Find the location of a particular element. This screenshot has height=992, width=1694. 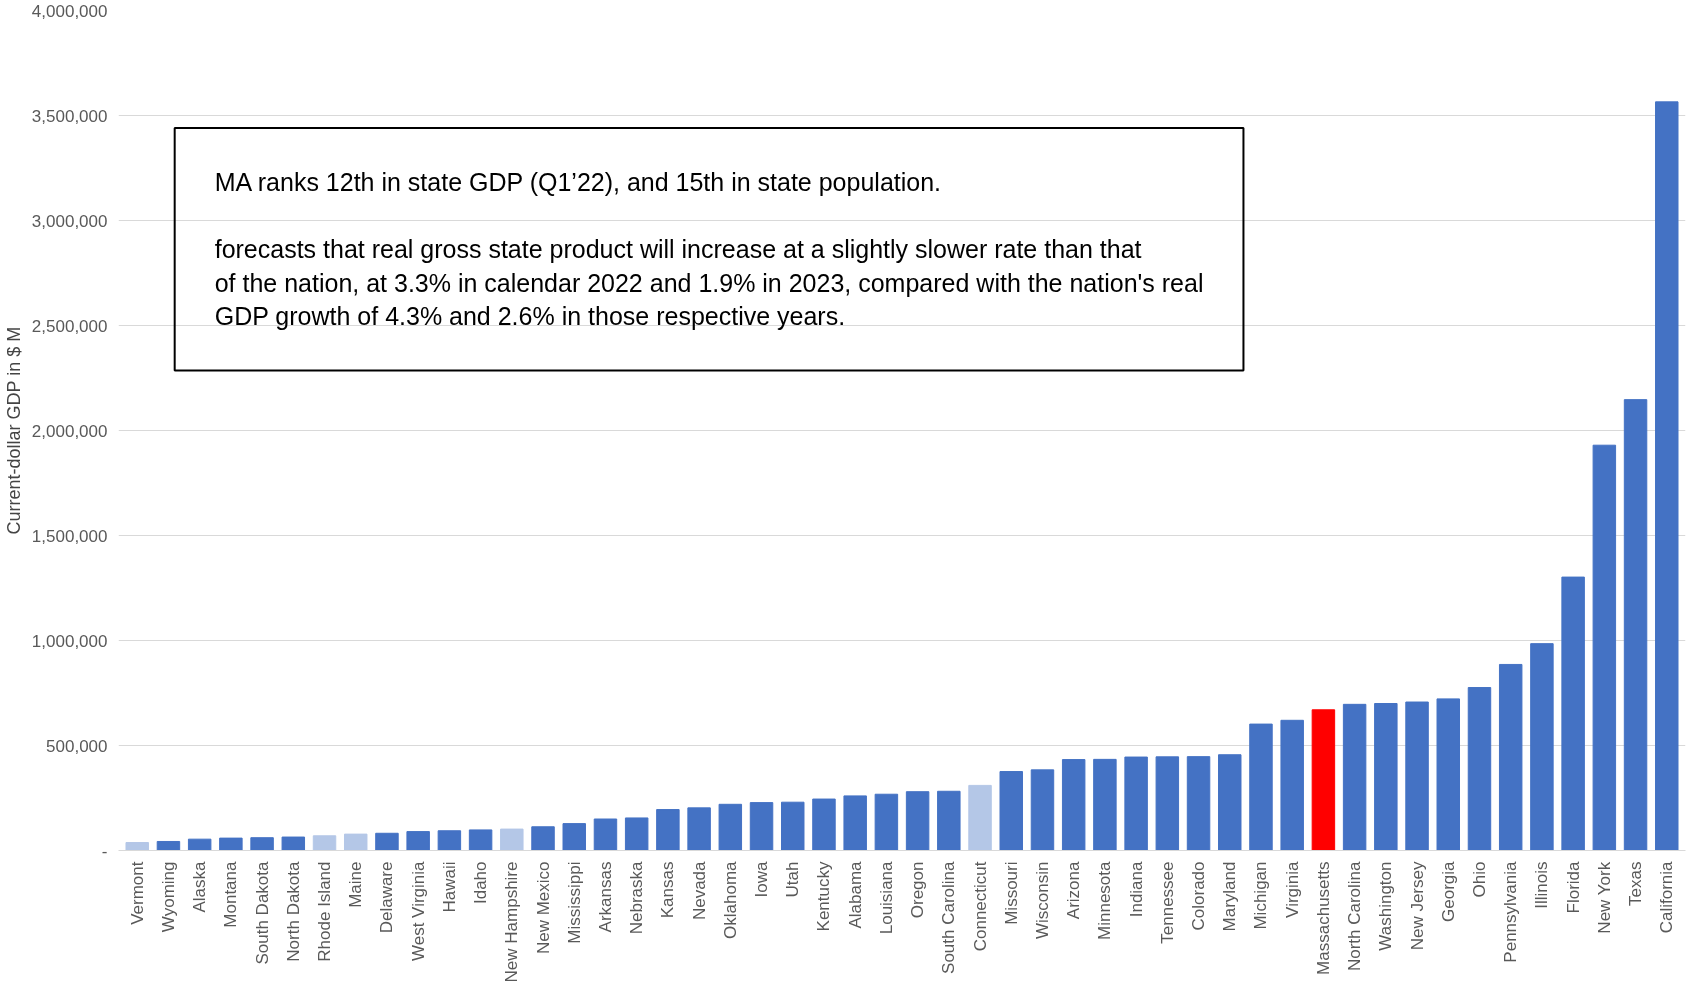

x-tick-label: West Virginia is located at coordinates (418, 911).